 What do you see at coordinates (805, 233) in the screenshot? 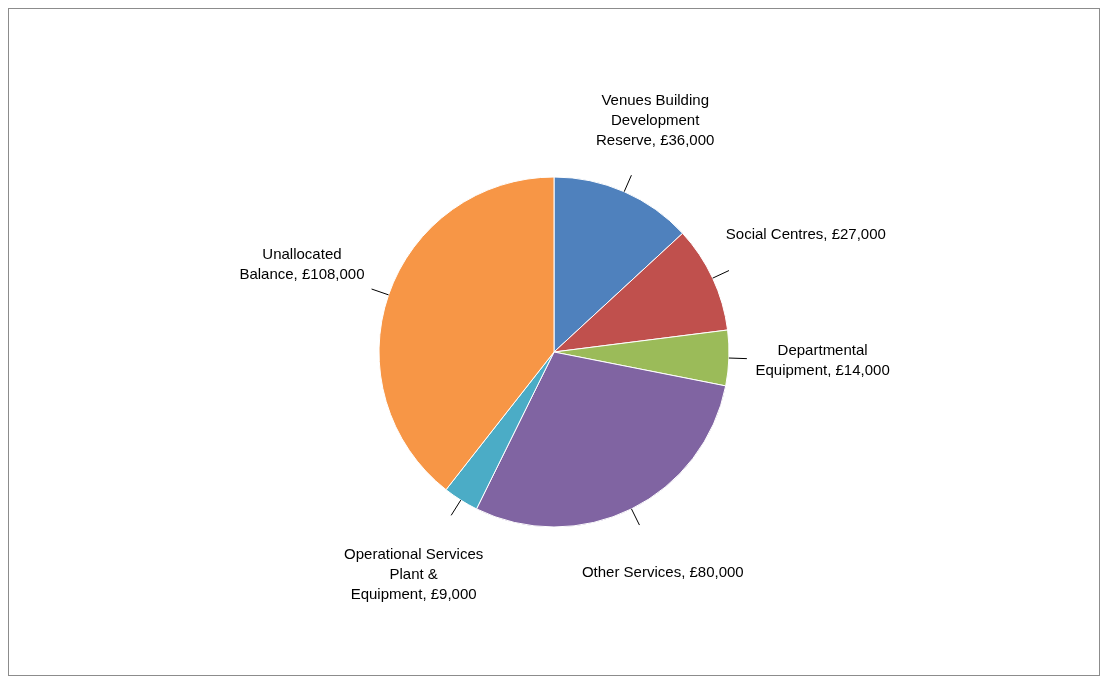
I see `slice-label: Social Centres, £27,000` at bounding box center [805, 233].